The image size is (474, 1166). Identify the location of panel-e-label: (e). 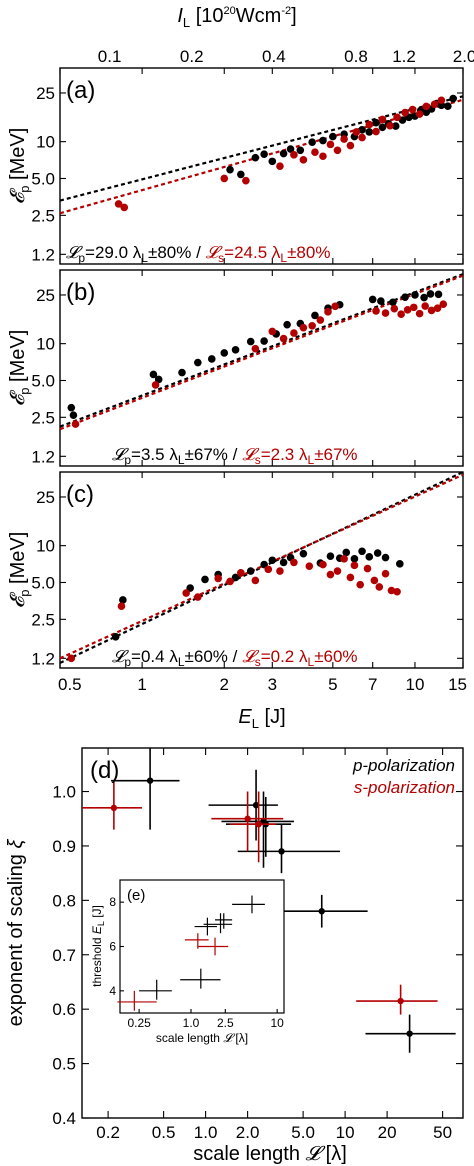
(136, 895).